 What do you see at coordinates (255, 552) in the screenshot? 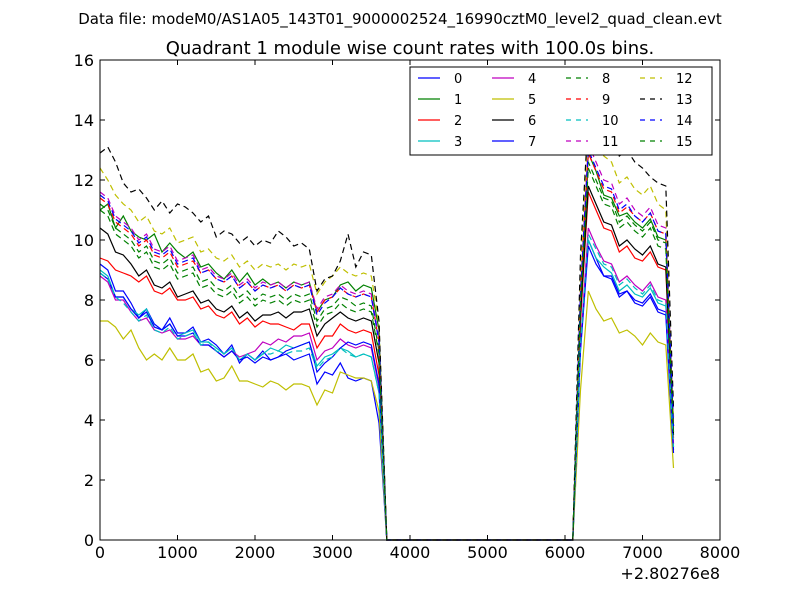
I see `x-tick-label: 2000` at bounding box center [255, 552].